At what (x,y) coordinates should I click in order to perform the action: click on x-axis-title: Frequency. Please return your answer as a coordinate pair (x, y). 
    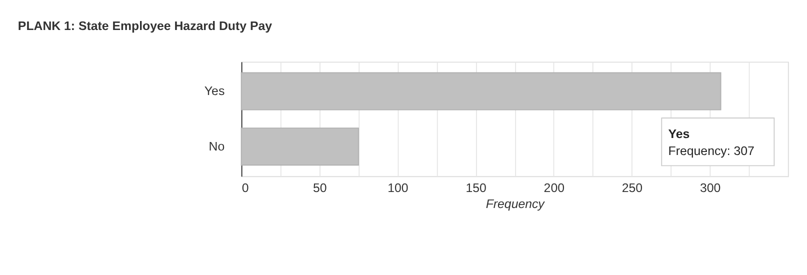
    Looking at the image, I should click on (516, 204).